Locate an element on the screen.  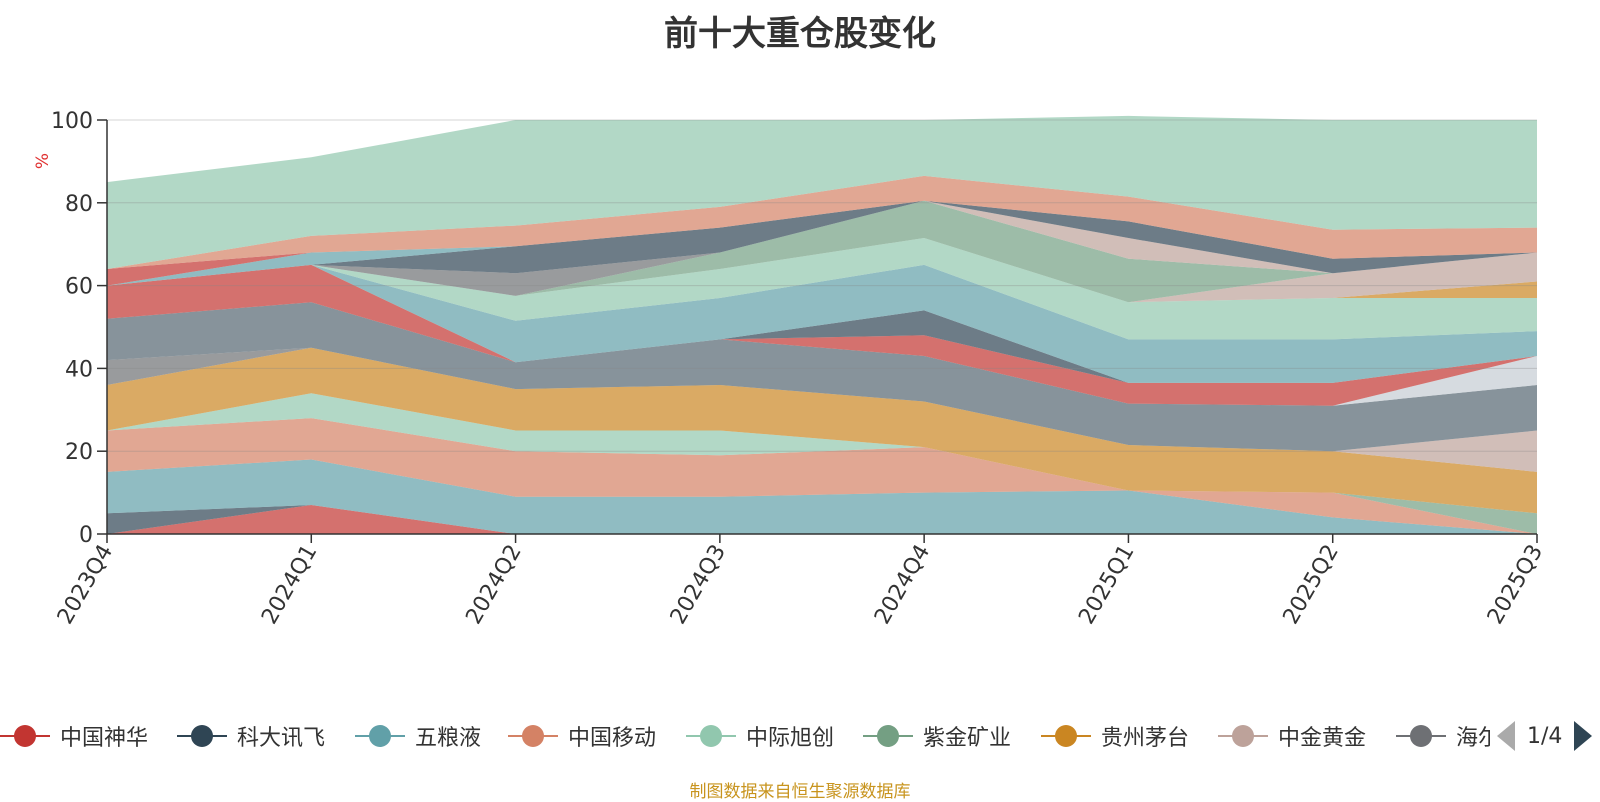
legend-next-page-button is located at coordinates (1583, 736).